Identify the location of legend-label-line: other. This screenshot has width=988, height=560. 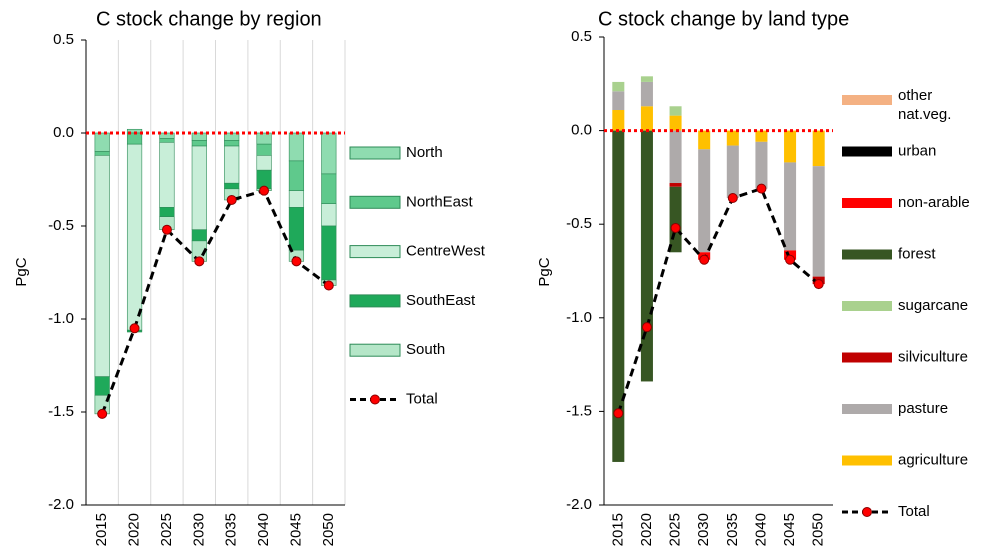
(917, 95).